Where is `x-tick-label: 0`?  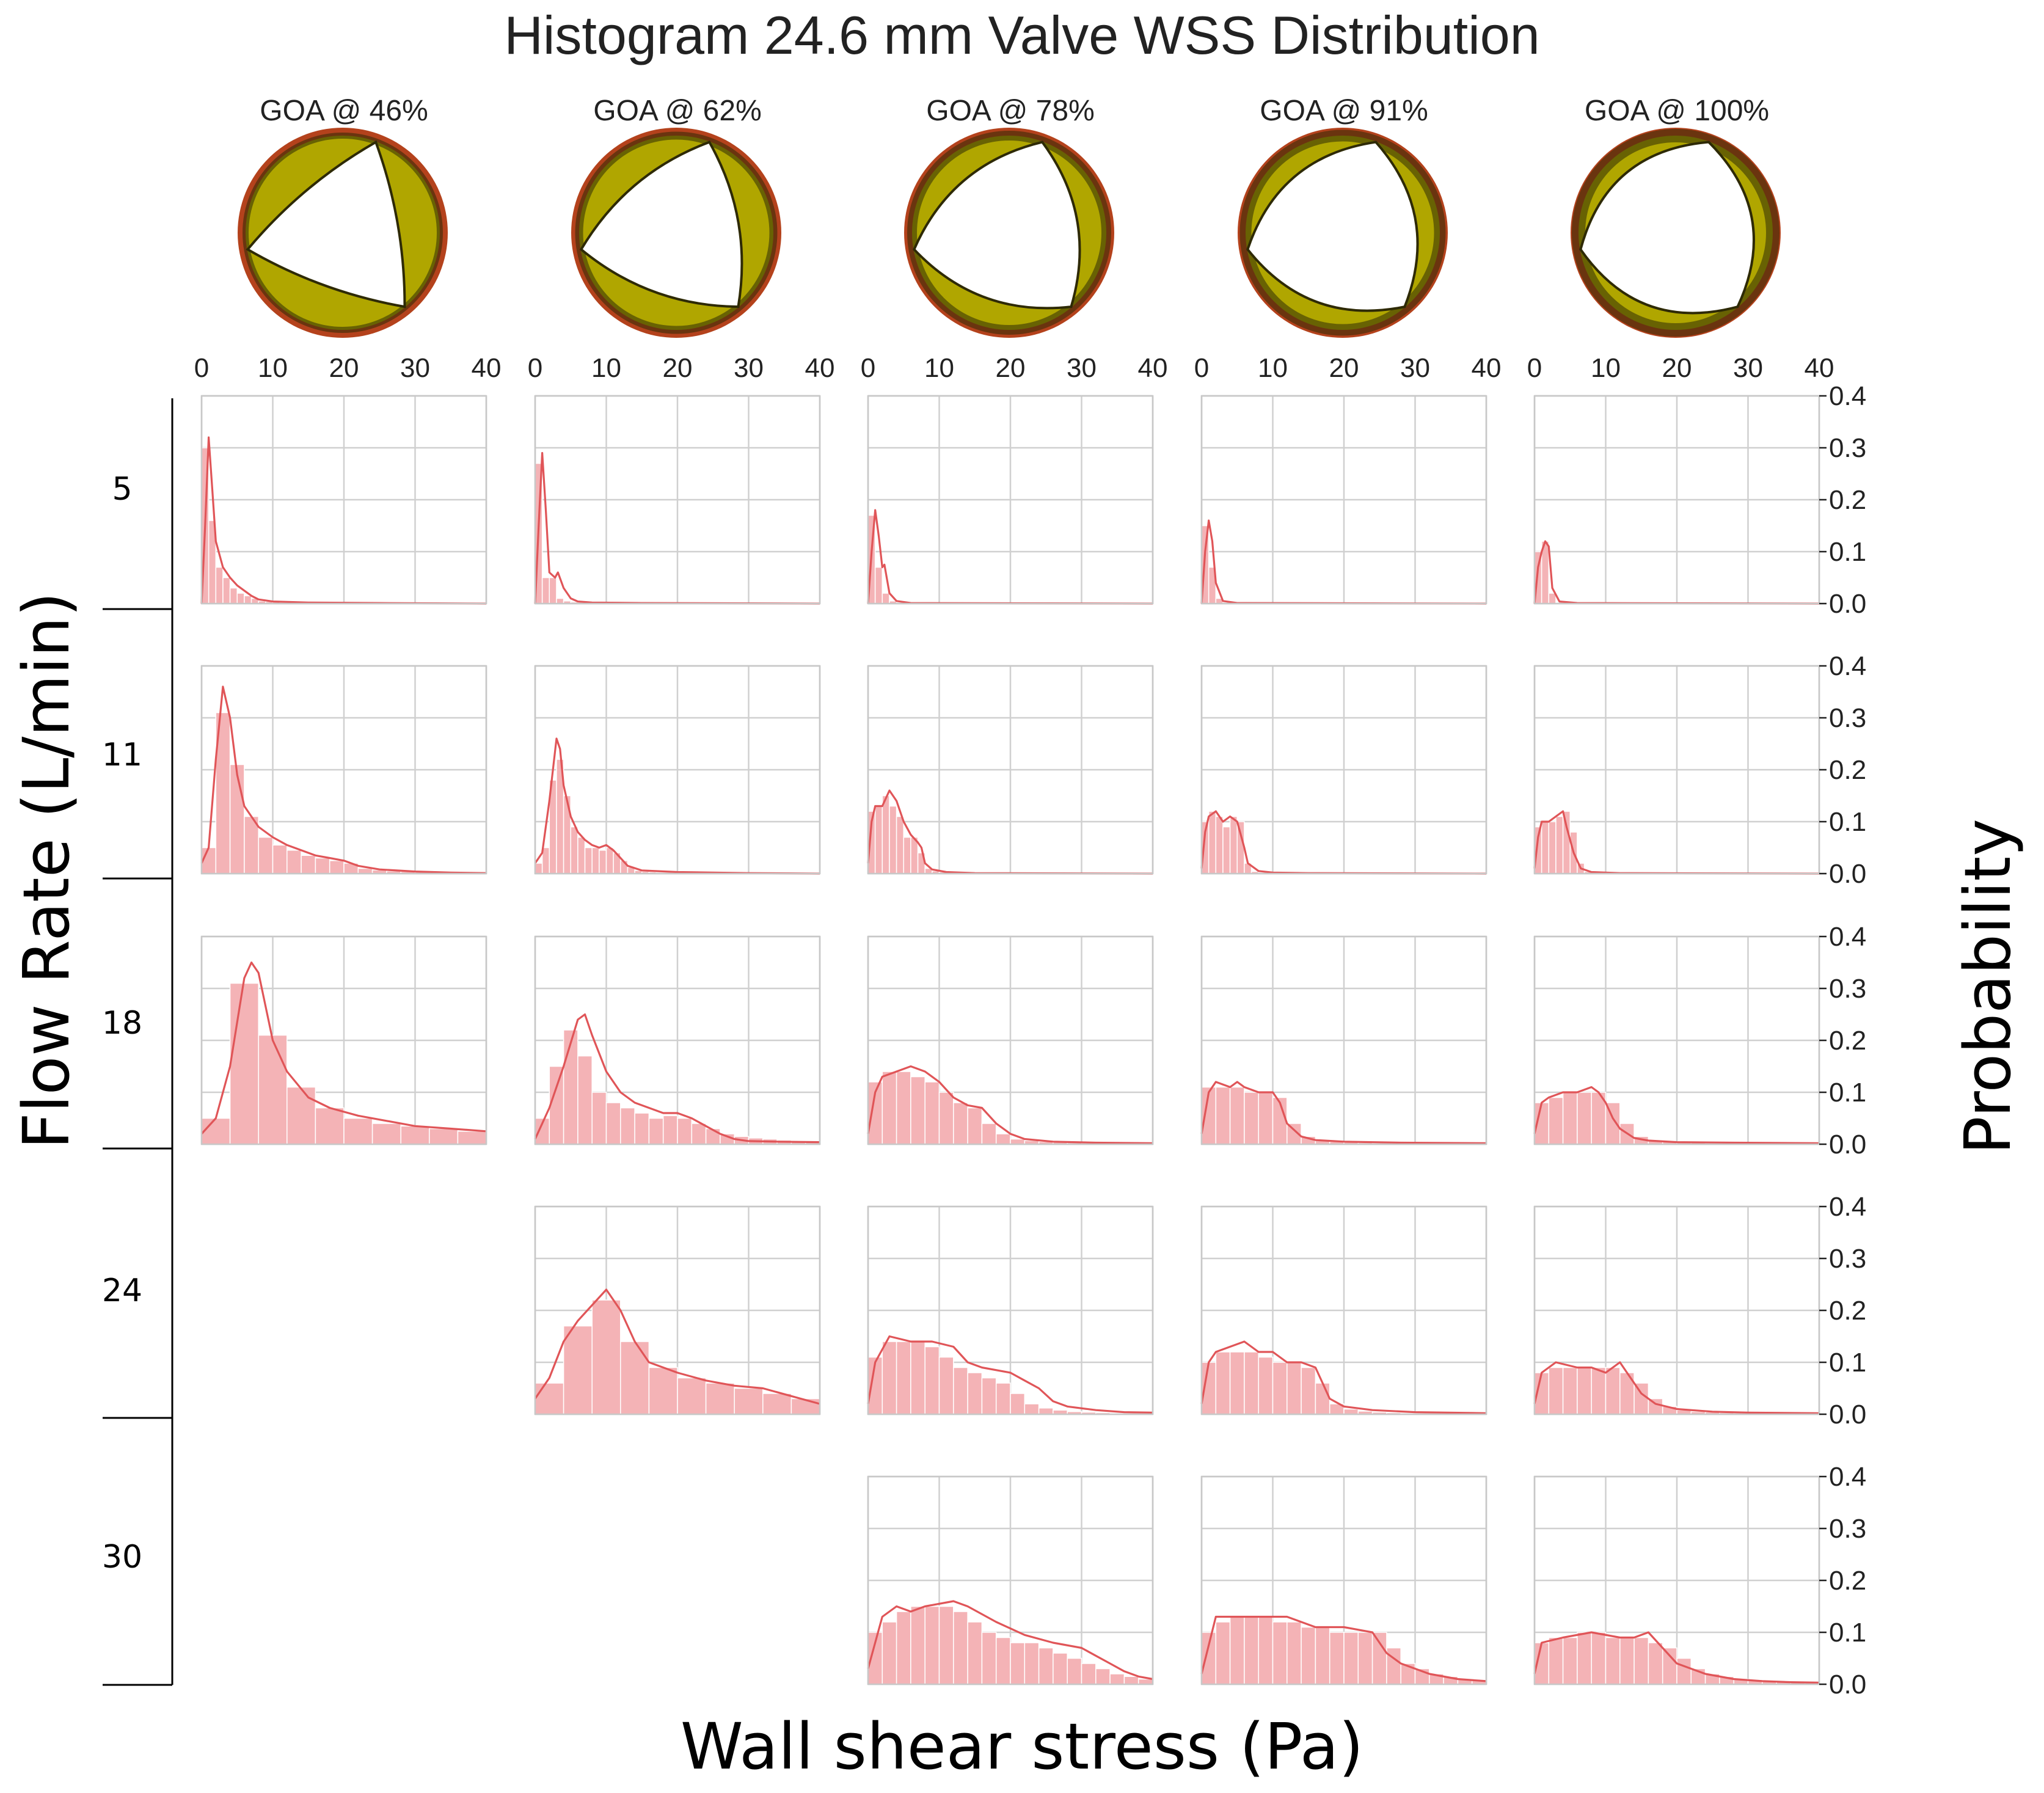
x-tick-label: 0 is located at coordinates (202, 368).